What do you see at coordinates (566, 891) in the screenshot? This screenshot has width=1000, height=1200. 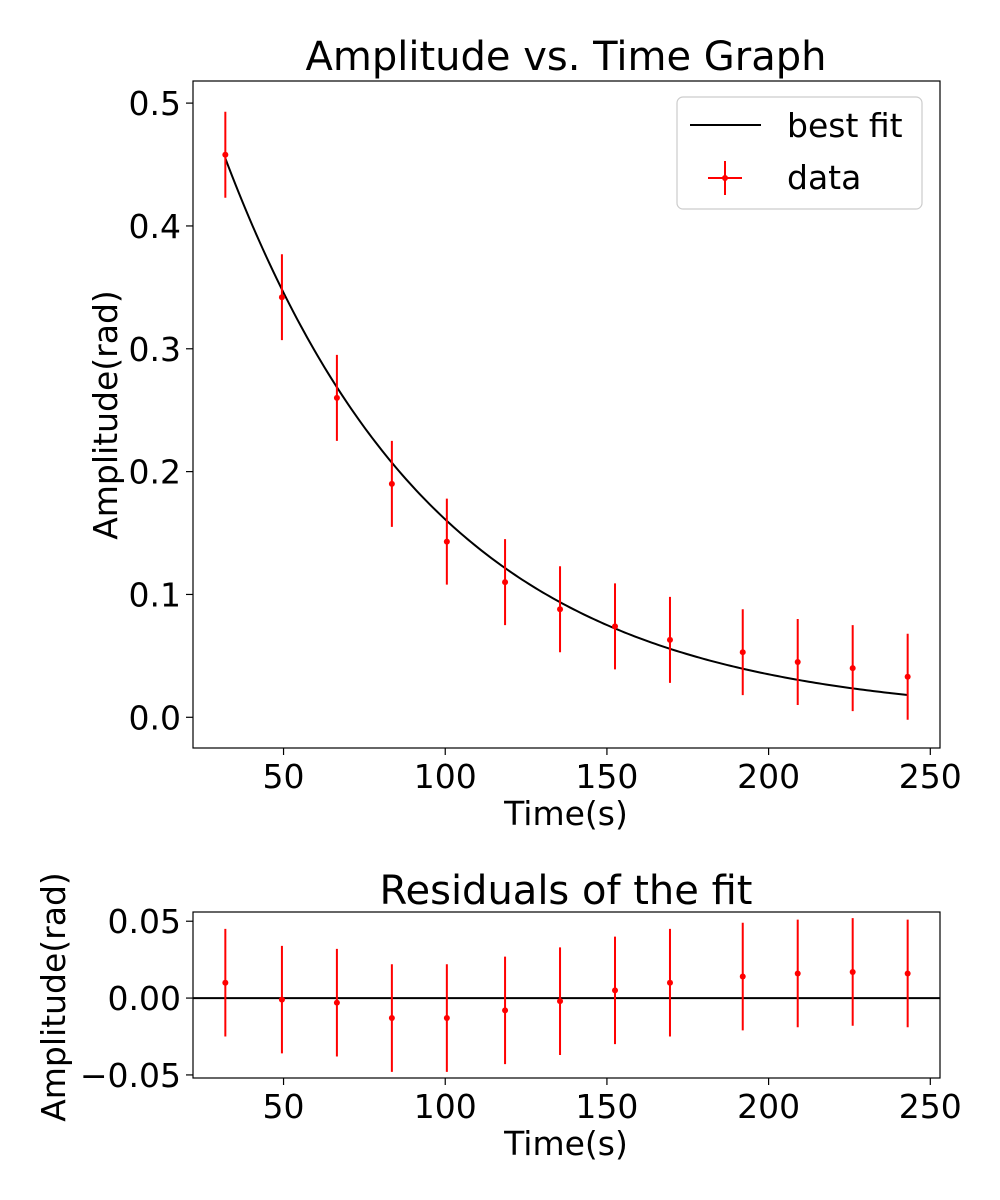 I see `residuals-chart-title: Residuals of the fit` at bounding box center [566, 891].